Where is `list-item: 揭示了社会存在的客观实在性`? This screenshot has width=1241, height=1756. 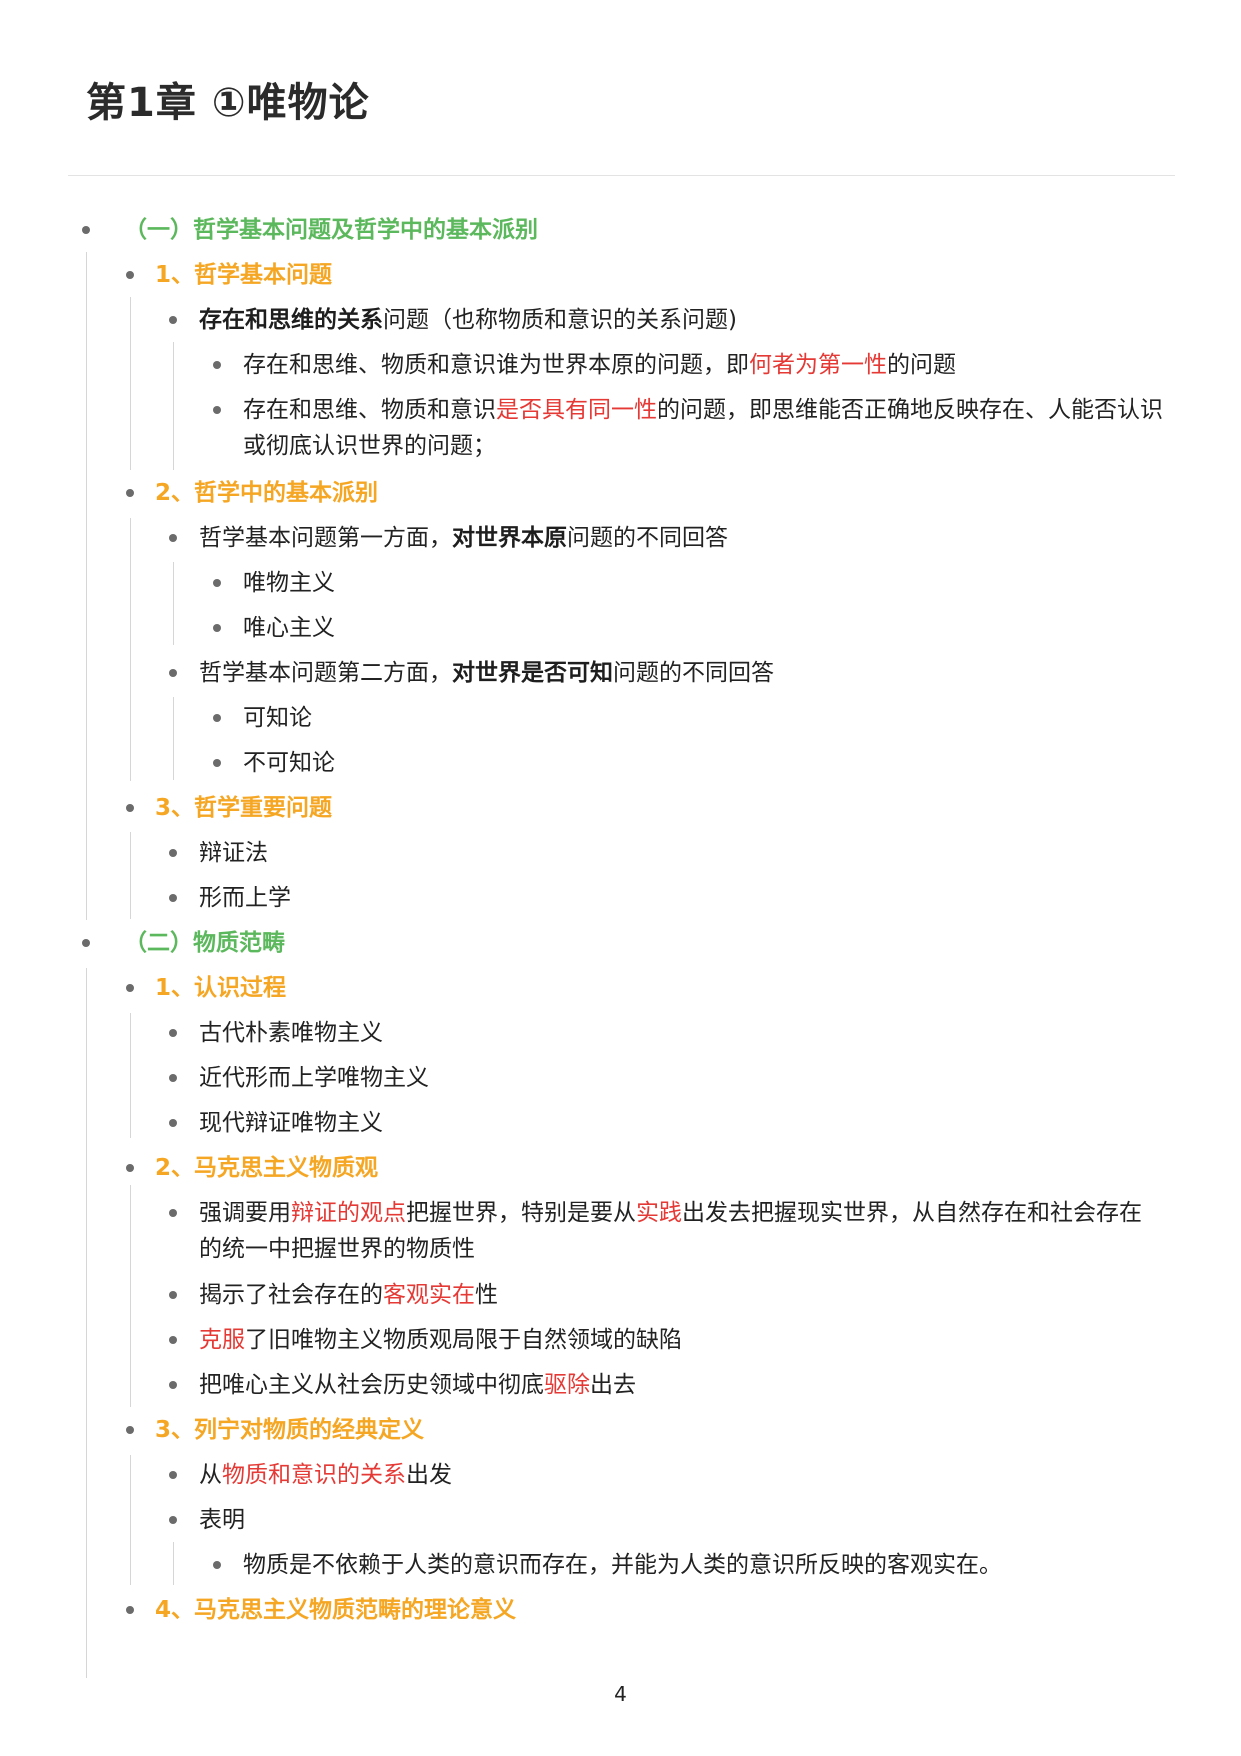
list-item: 揭示了社会存在的客观实在性 is located at coordinates (348, 1295).